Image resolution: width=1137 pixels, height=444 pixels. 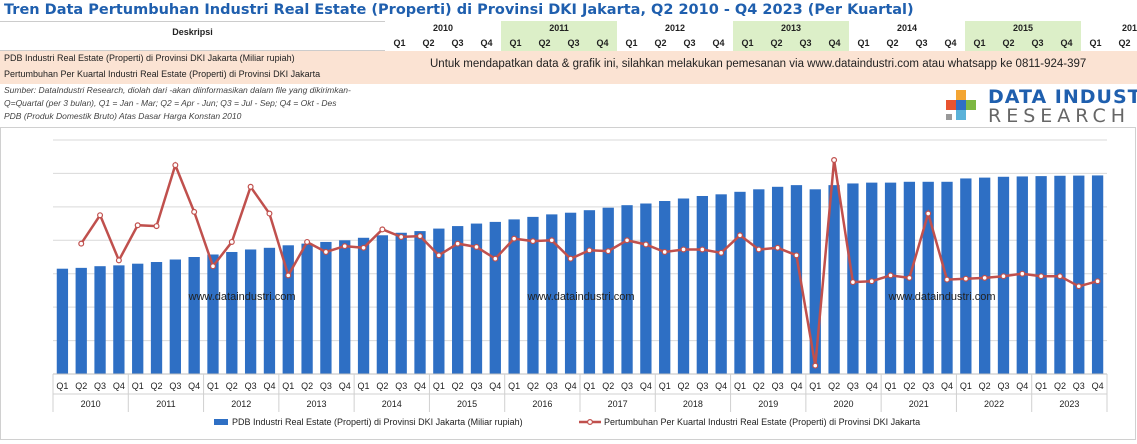 What do you see at coordinates (693, 404) in the screenshot?
I see `x-tick-year-label: 2018` at bounding box center [693, 404].